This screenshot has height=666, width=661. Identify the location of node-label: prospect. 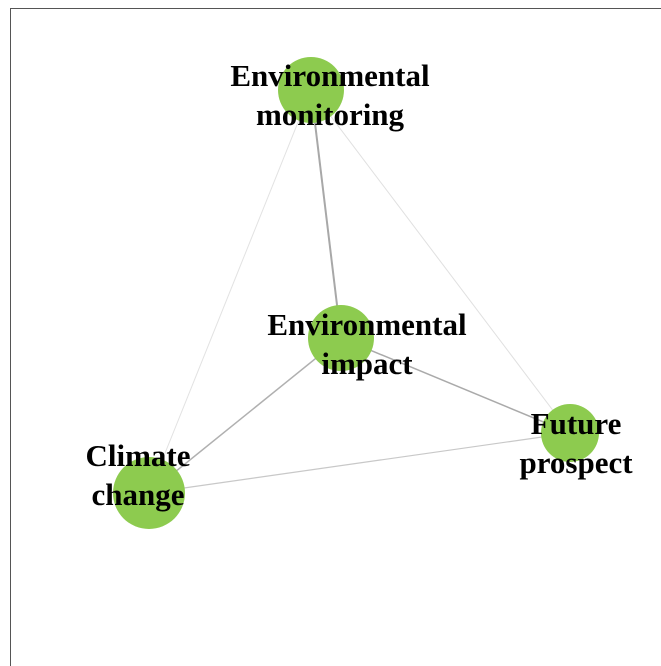
(576, 462).